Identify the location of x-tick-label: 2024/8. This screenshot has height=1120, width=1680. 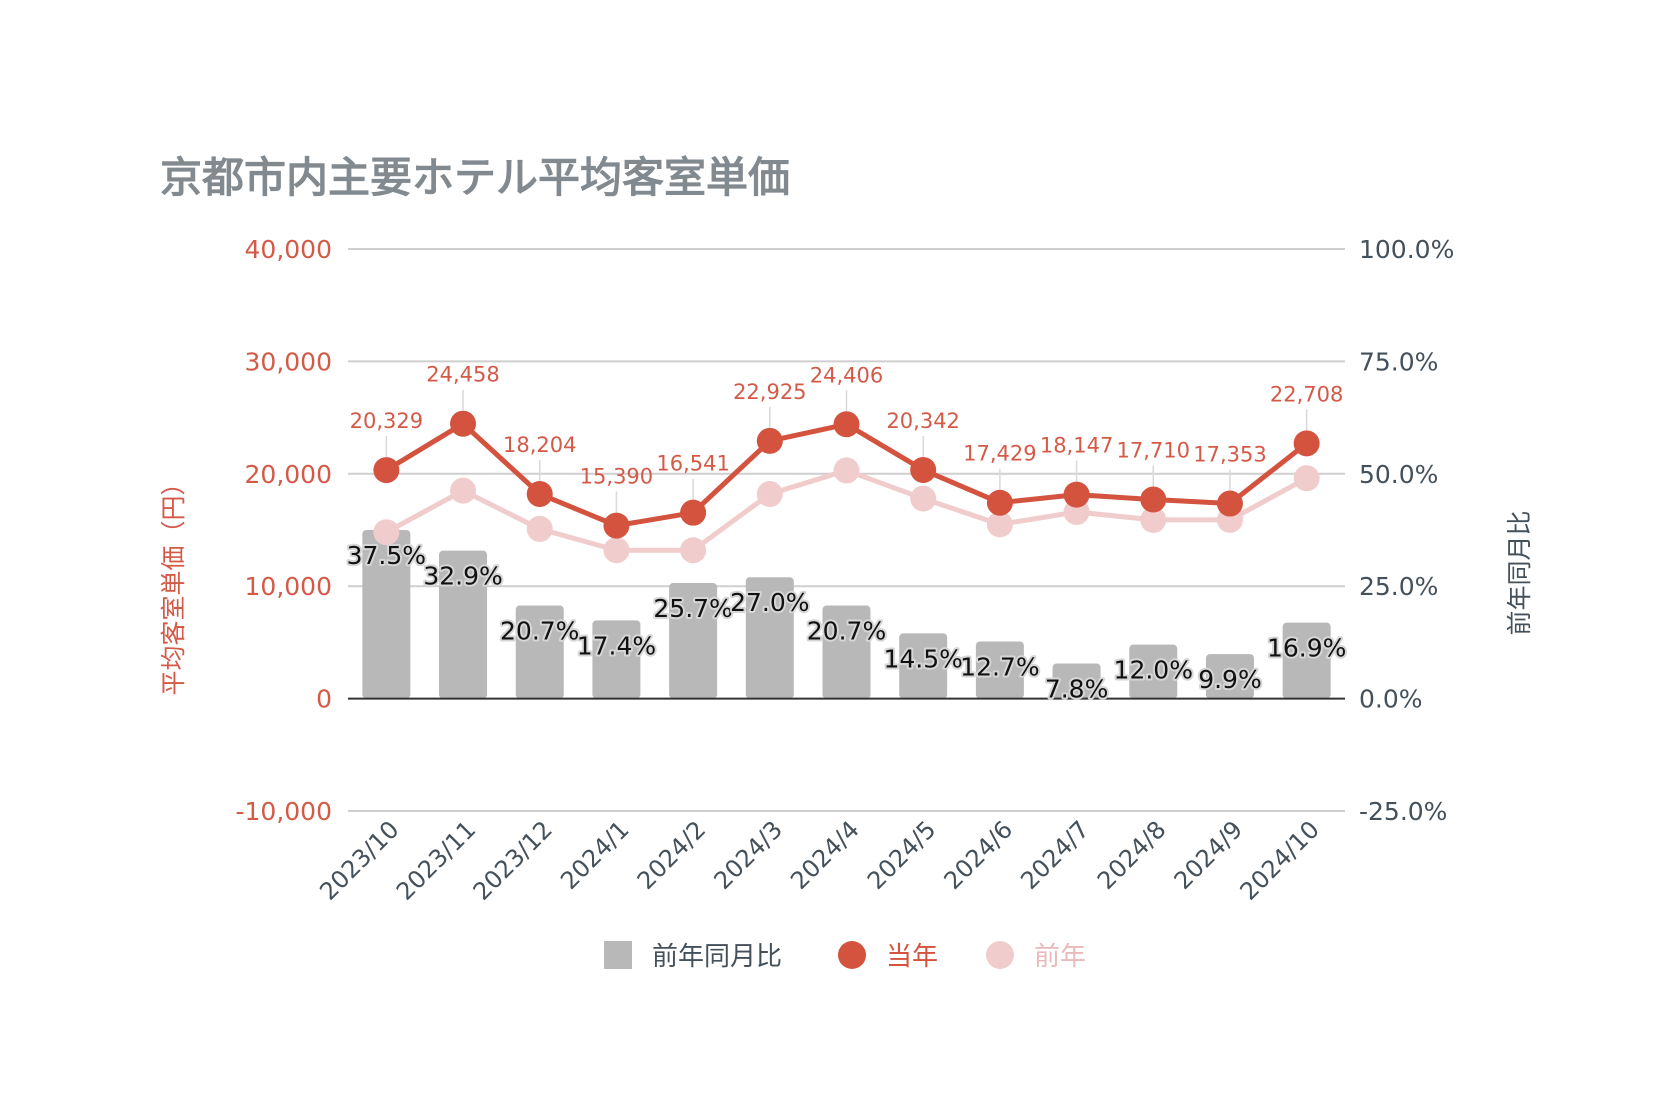
(1132, 855).